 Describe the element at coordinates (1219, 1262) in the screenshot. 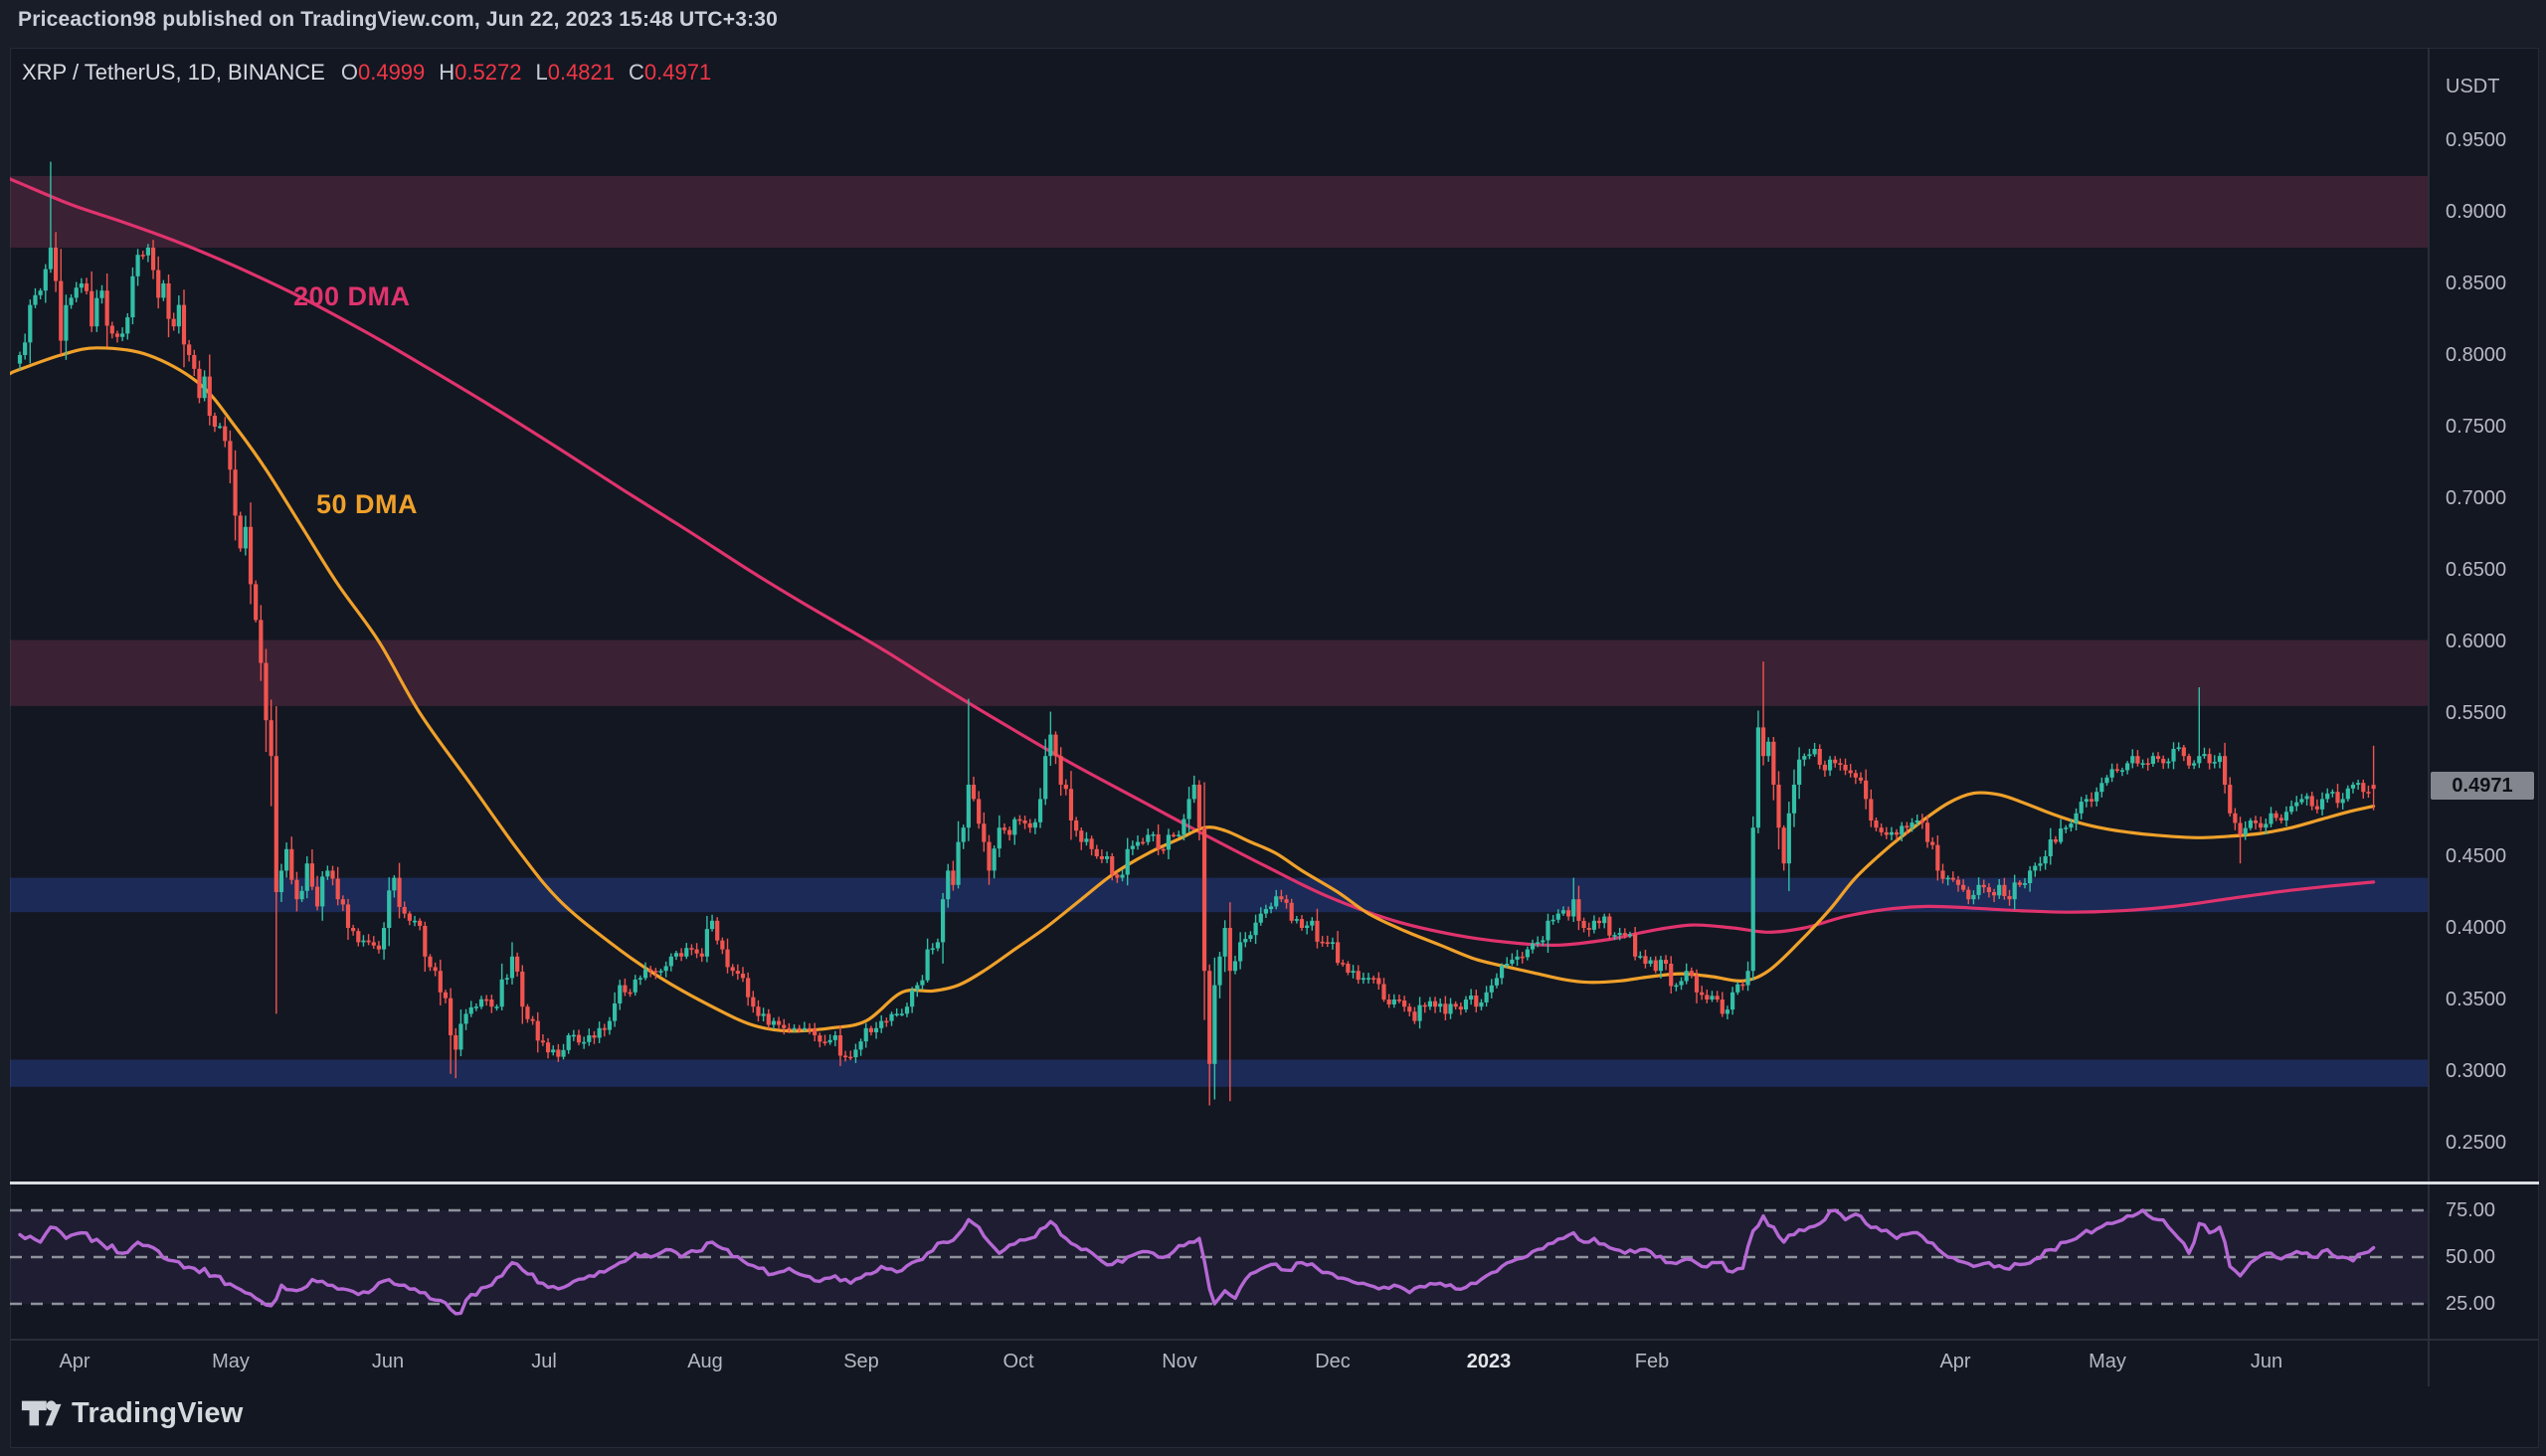

I see `rsi-pane-surface` at that location.